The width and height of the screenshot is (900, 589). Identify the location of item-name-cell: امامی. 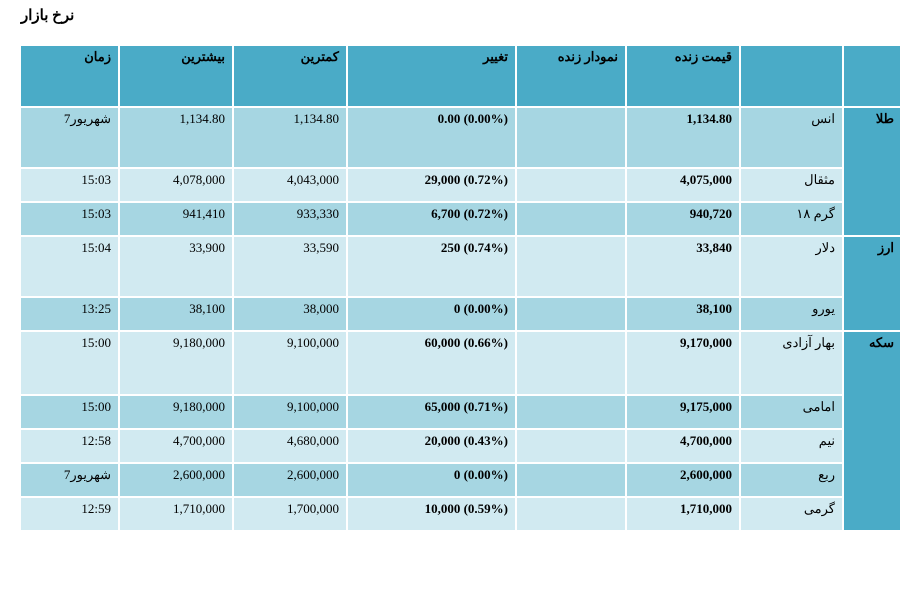
(791, 412).